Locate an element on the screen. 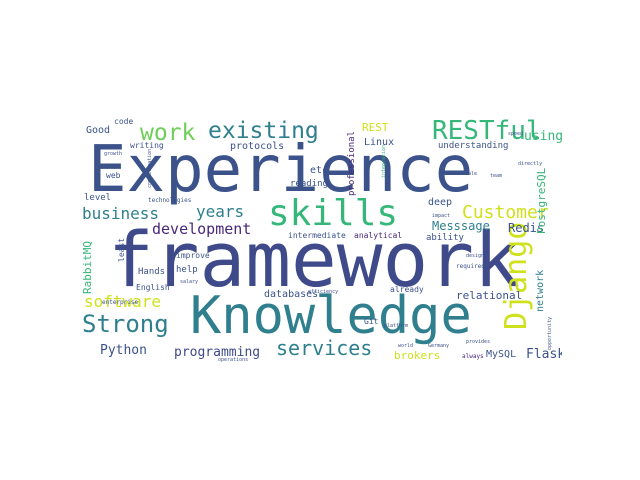  word-postgresql: PostgreSQL is located at coordinates (541, 200).